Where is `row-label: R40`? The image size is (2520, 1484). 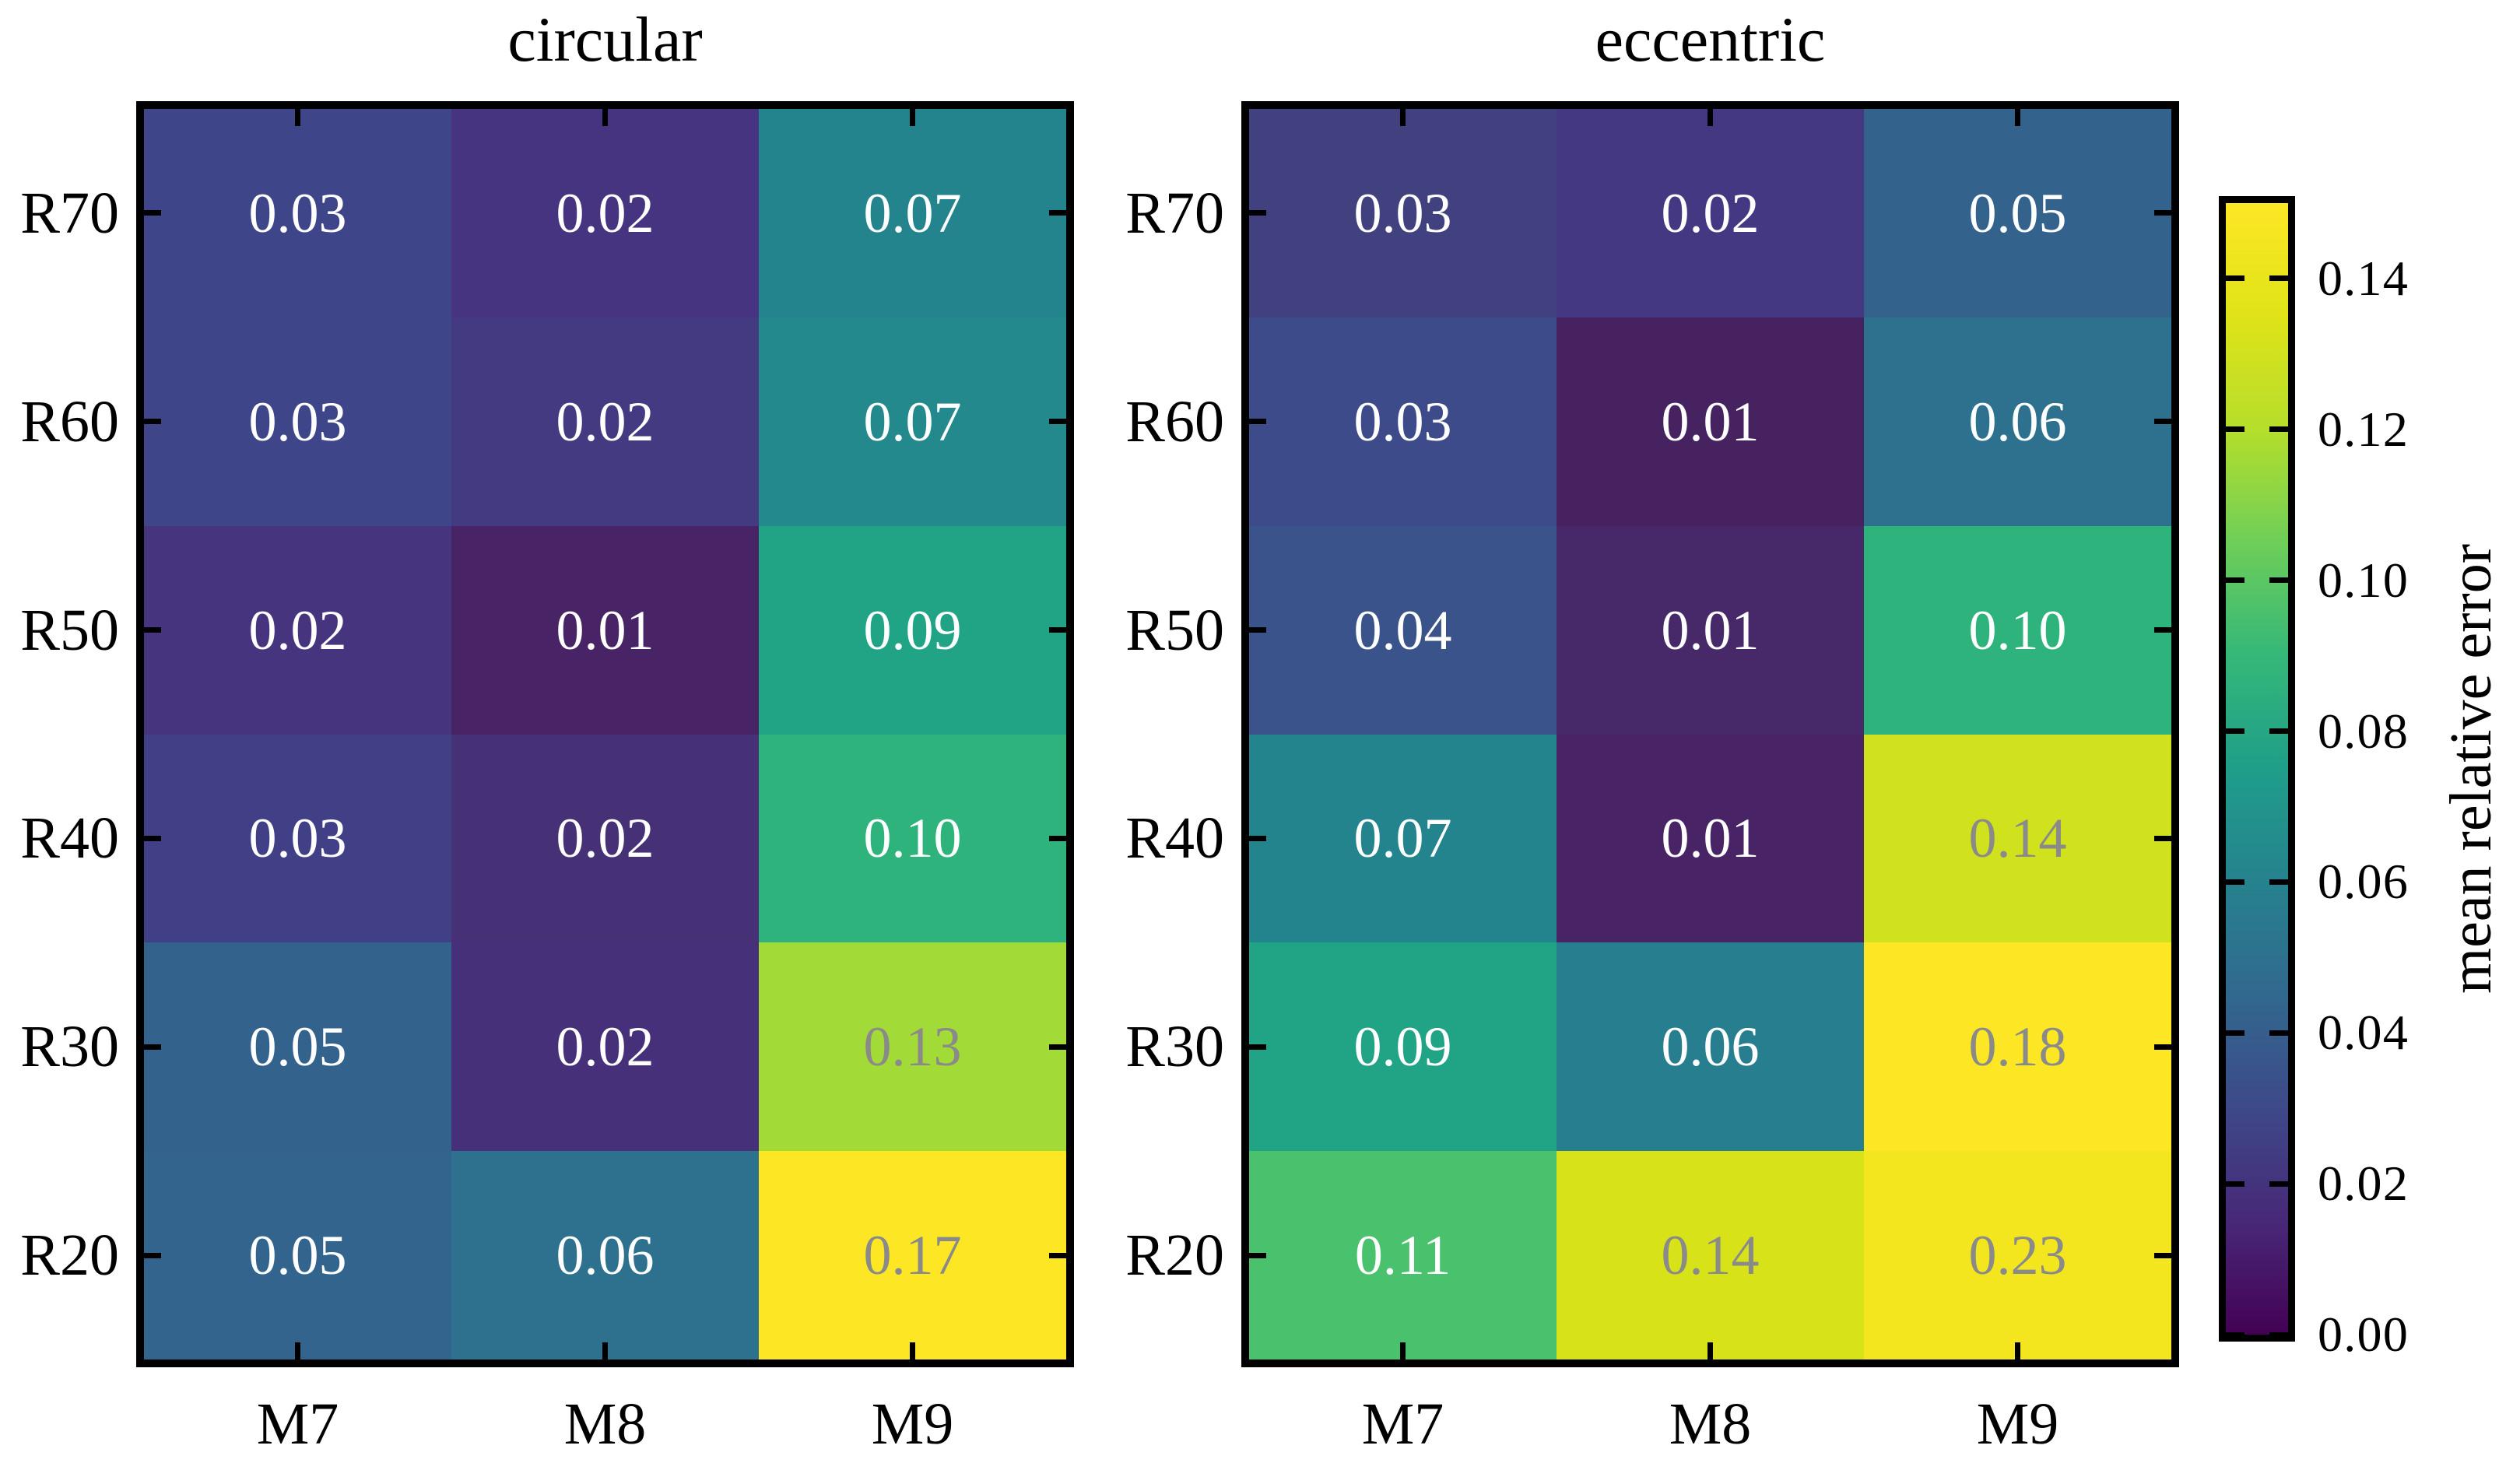
row-label: R40 is located at coordinates (70, 838).